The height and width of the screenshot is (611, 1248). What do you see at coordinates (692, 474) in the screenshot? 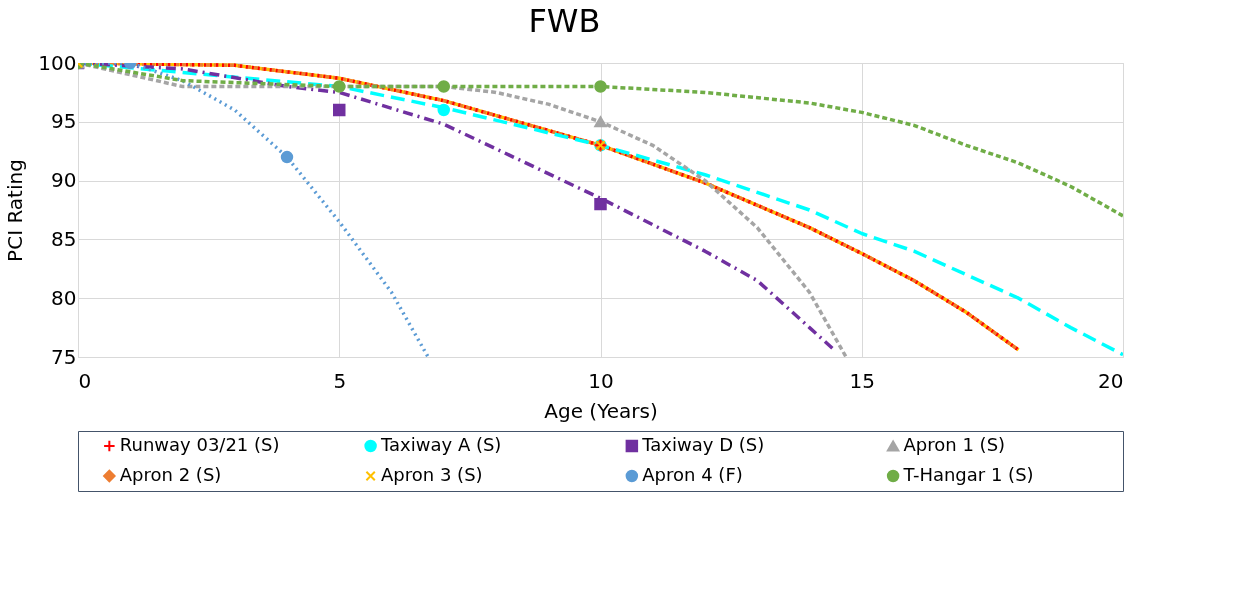
I see `legend-label: Apron 4 (F)` at bounding box center [692, 474].